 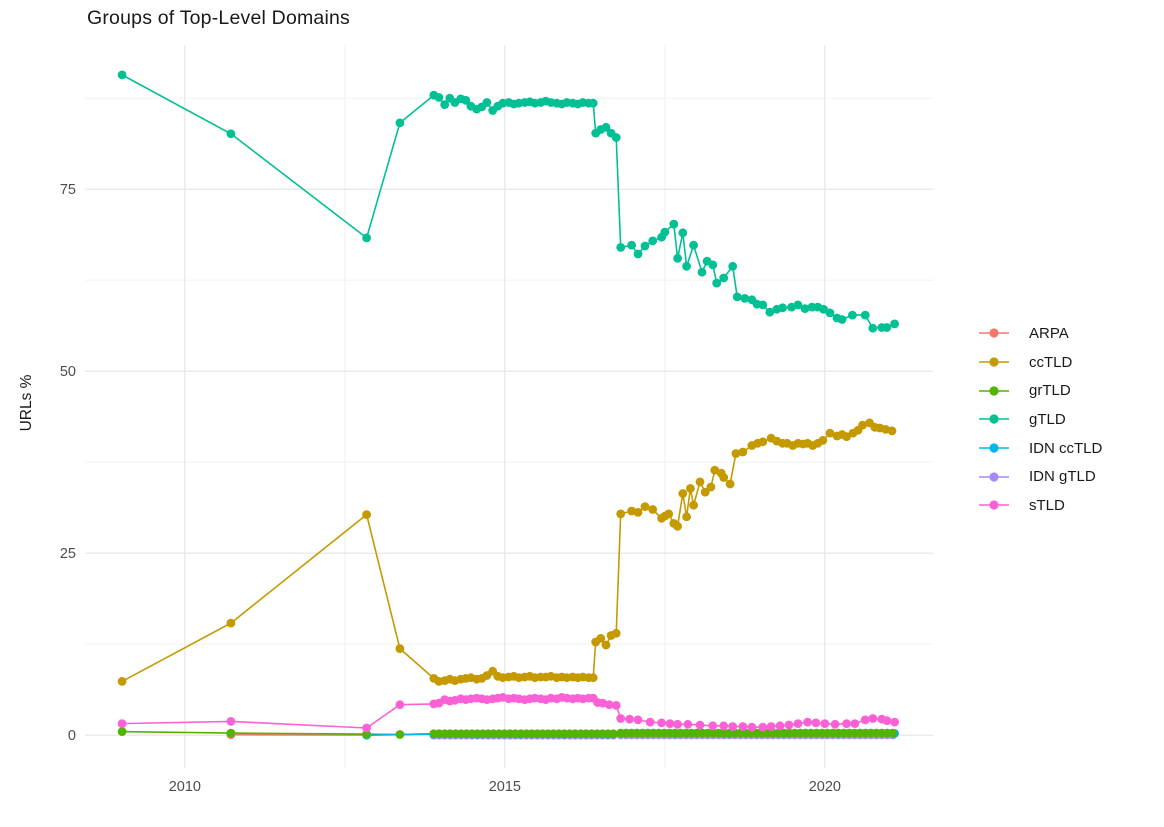 I want to click on legend-item-stld: sTLD, so click(x=1040, y=505).